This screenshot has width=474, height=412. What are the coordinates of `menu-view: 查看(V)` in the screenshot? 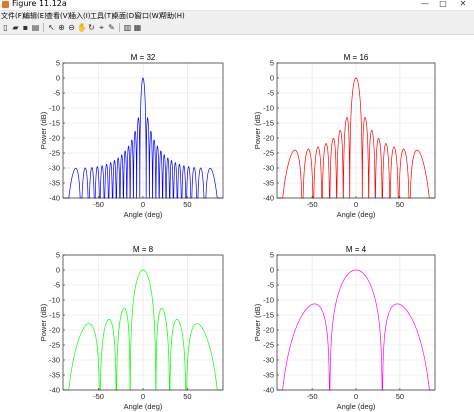 It's located at (58, 16).